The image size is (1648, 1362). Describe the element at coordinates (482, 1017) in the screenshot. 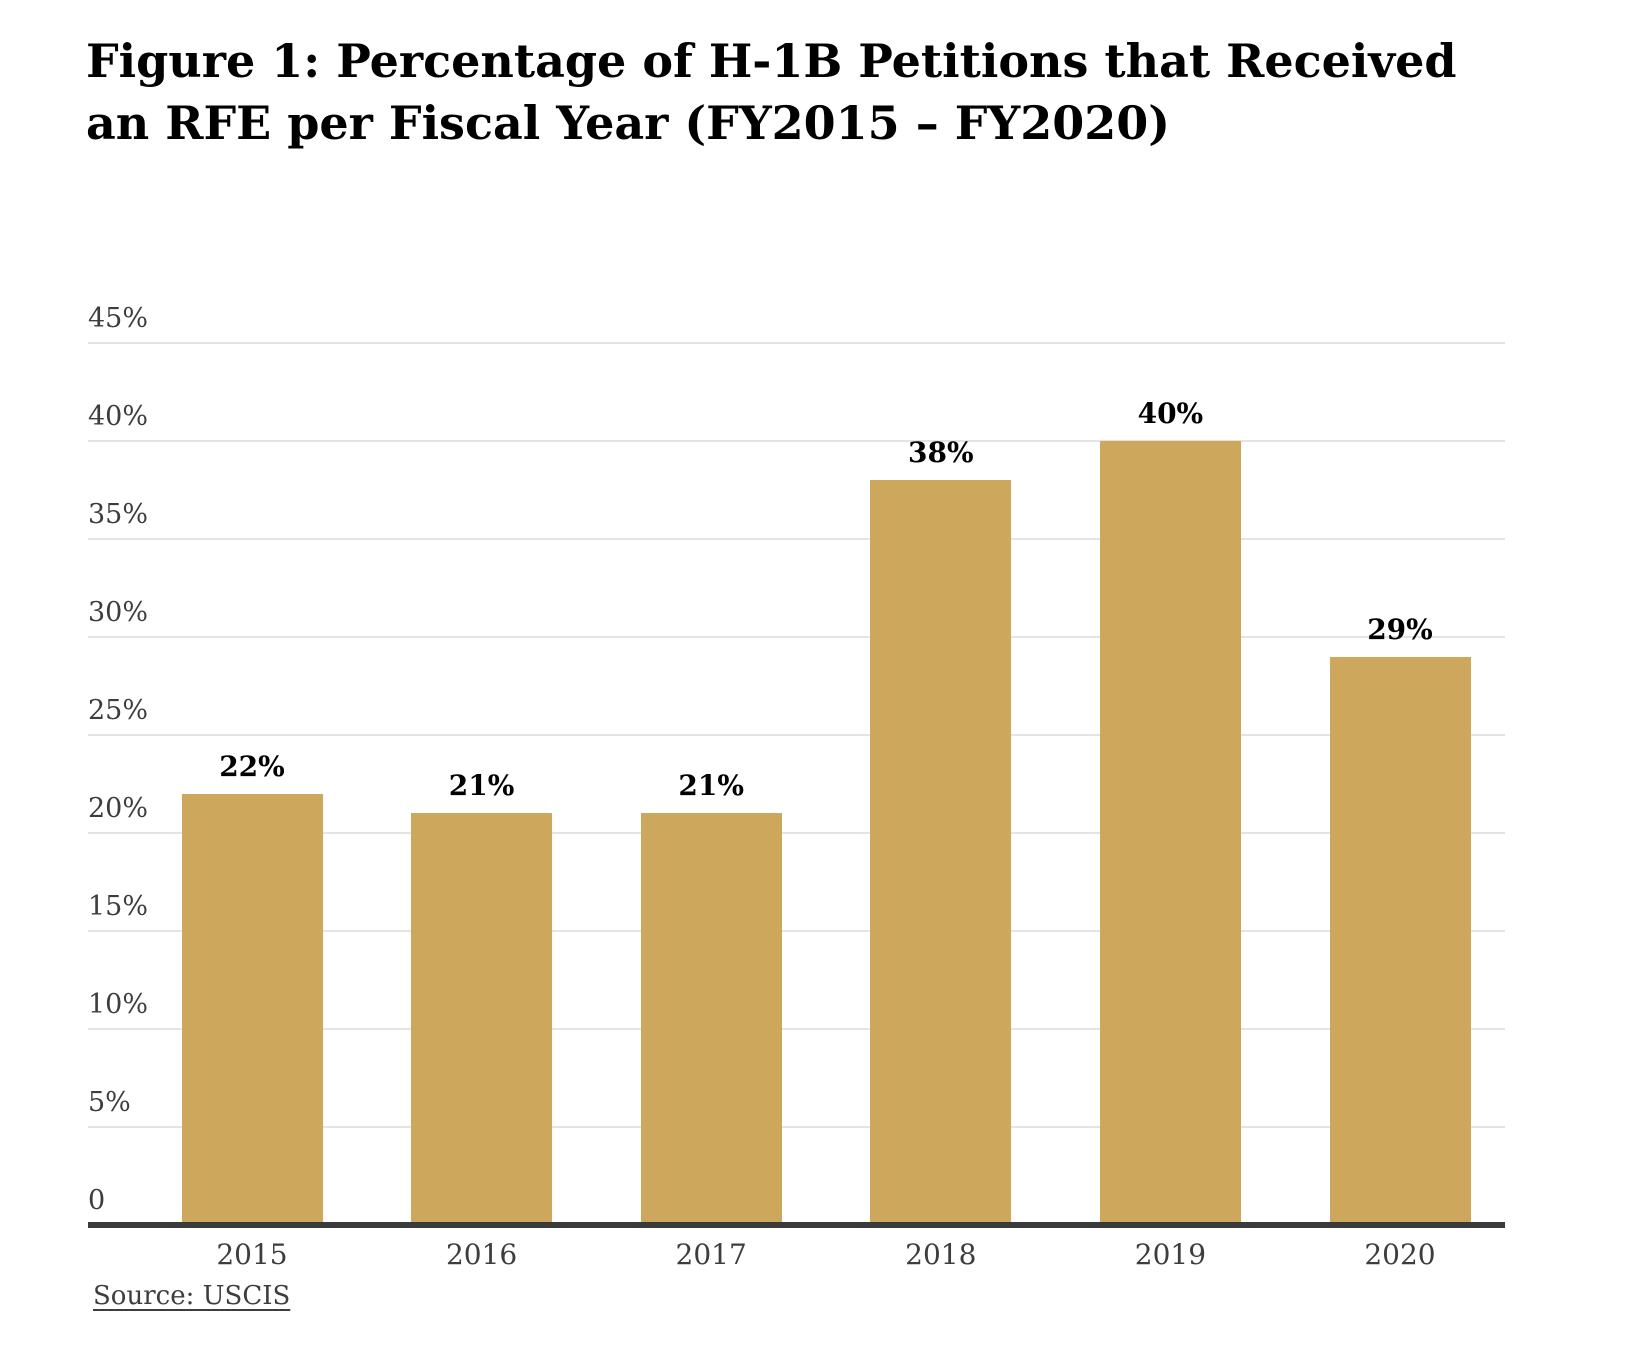

I see `bar-2016` at that location.